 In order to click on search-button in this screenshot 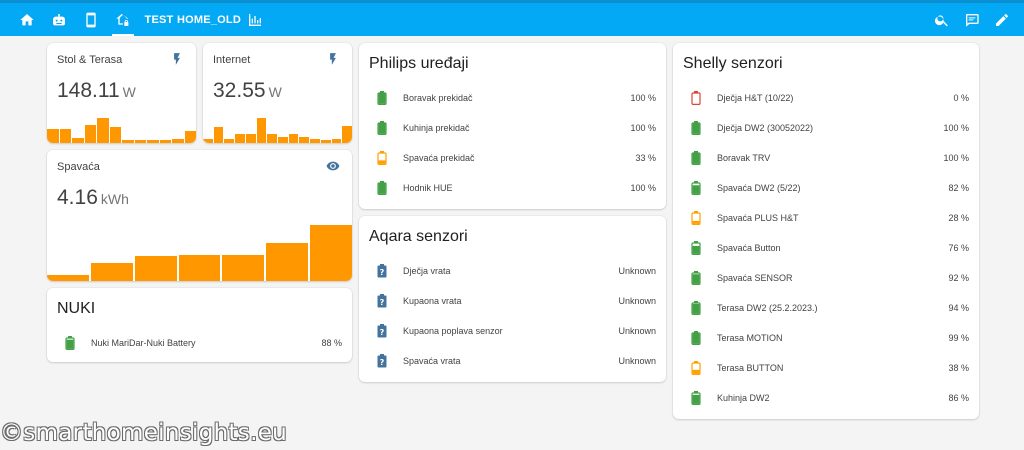, I will do `click(942, 19)`.